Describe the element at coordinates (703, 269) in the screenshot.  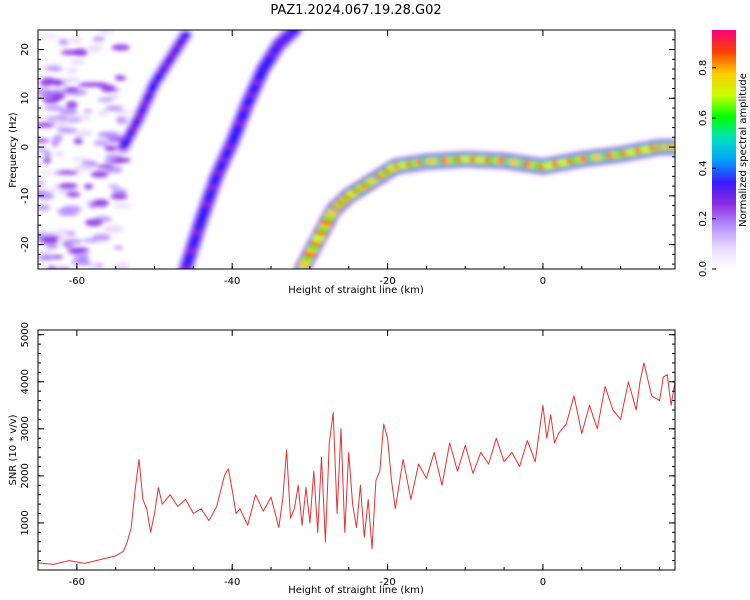
I see `colorbar-tick-label: 0.0` at that location.